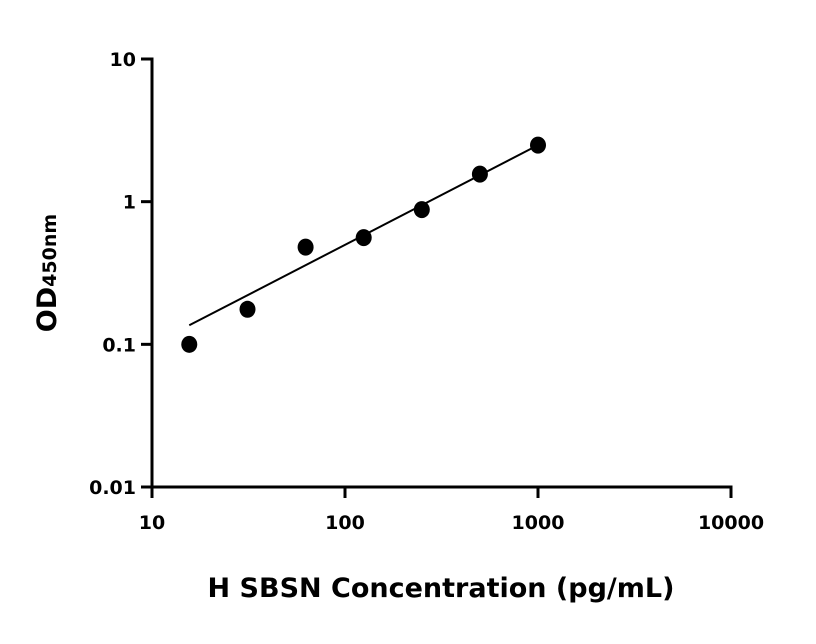 The width and height of the screenshot is (816, 644). I want to click on y-tick-label: 1, so click(129, 203).